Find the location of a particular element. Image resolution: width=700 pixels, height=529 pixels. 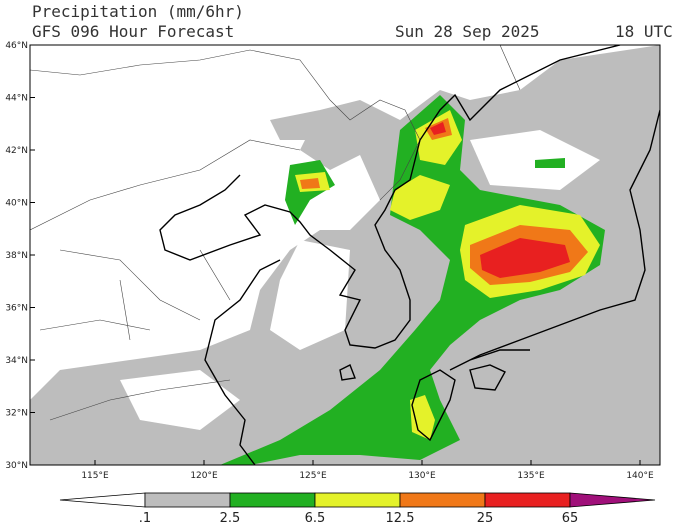

lon-label: 115°E is located at coordinates (95, 476).